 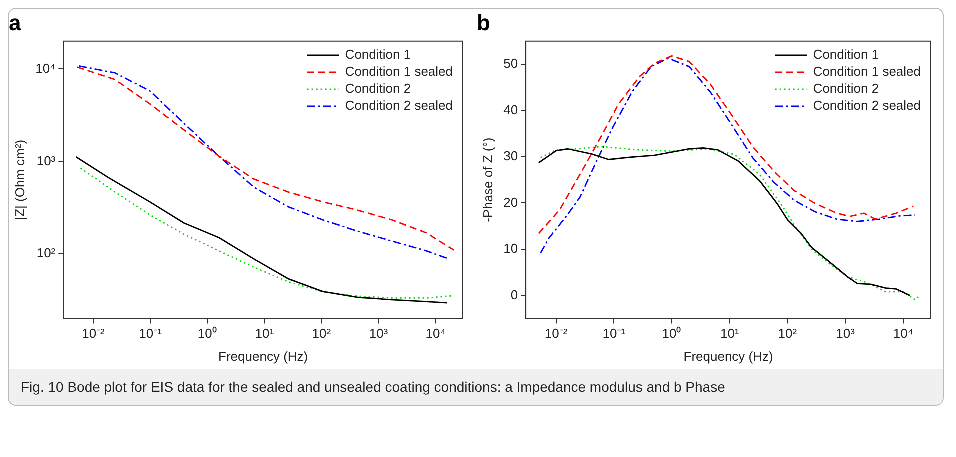 I want to click on caption: Fig. 10 Bode plot for EIS data for the sealed and unsealed coating conditions: a Impedance modulus and b Phase, so click(x=373, y=387).